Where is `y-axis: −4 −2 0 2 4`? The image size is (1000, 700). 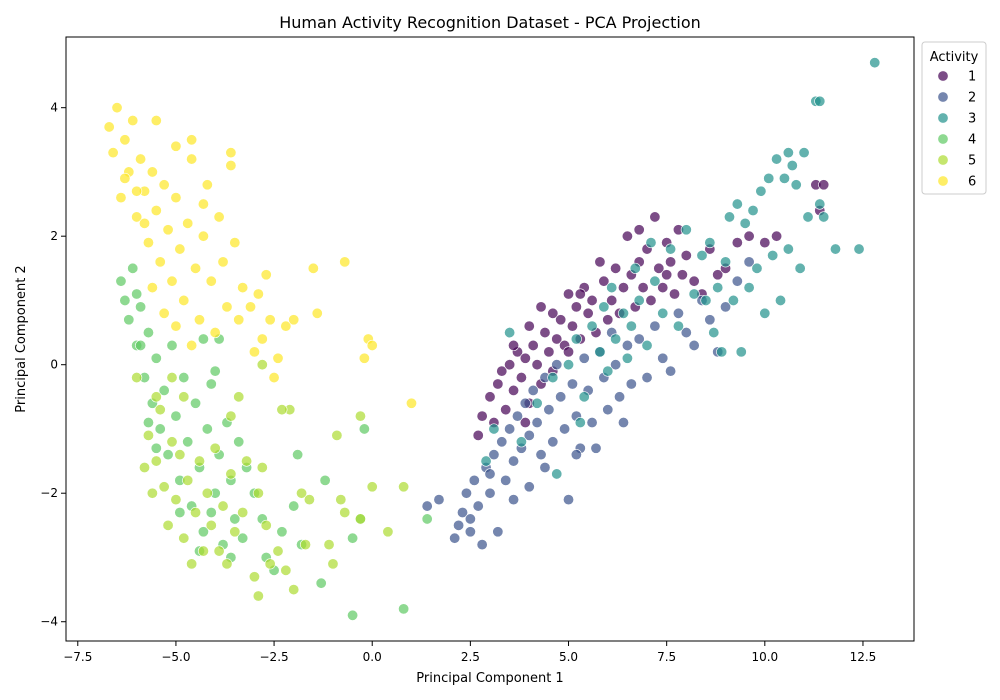 y-axis: −4 −2 0 2 4 is located at coordinates (53, 365).